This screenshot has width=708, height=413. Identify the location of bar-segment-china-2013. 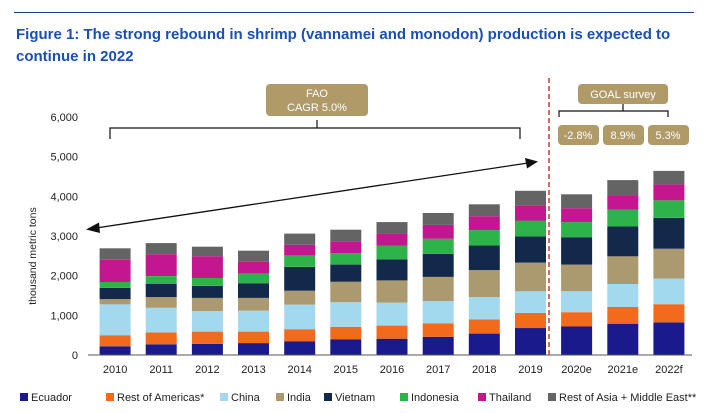
(253, 321).